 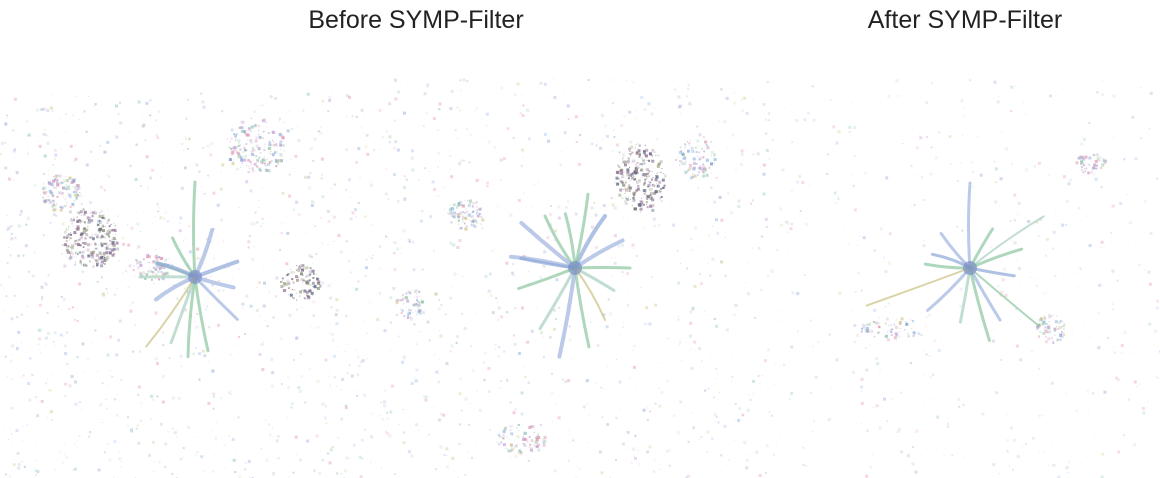 I want to click on after-filter-label: After SYMP-Filter, so click(x=965, y=20).